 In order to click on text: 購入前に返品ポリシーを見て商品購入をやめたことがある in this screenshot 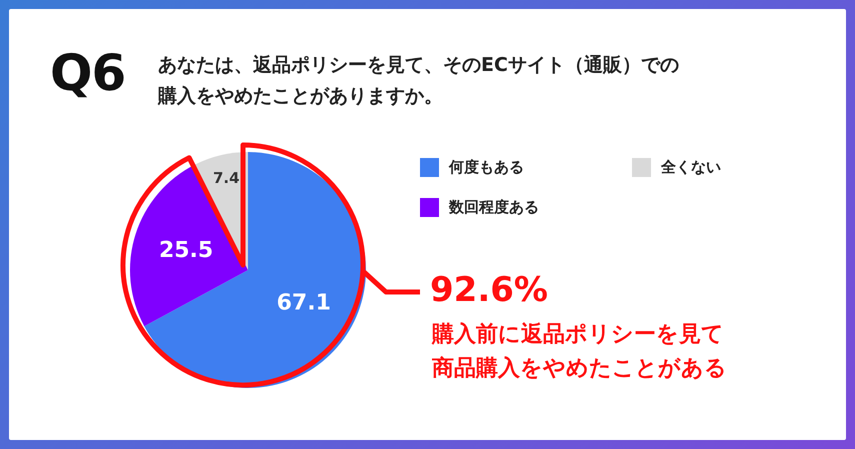, I will do `click(579, 352)`.